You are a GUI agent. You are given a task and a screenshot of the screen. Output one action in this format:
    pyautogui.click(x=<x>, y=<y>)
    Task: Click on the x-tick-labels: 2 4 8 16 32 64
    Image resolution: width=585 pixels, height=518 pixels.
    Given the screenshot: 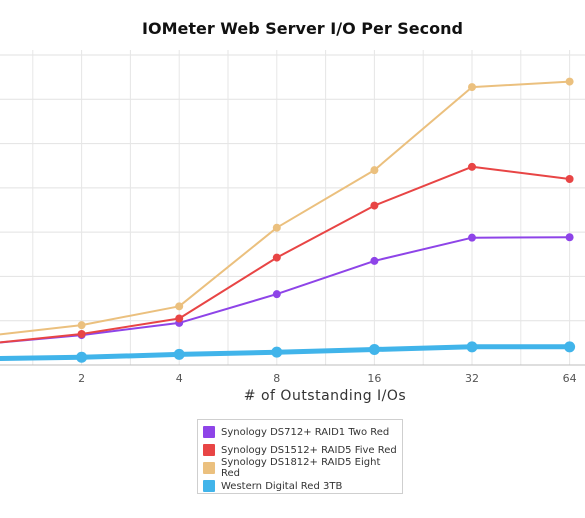 What is the action you would take?
    pyautogui.click(x=327, y=378)
    